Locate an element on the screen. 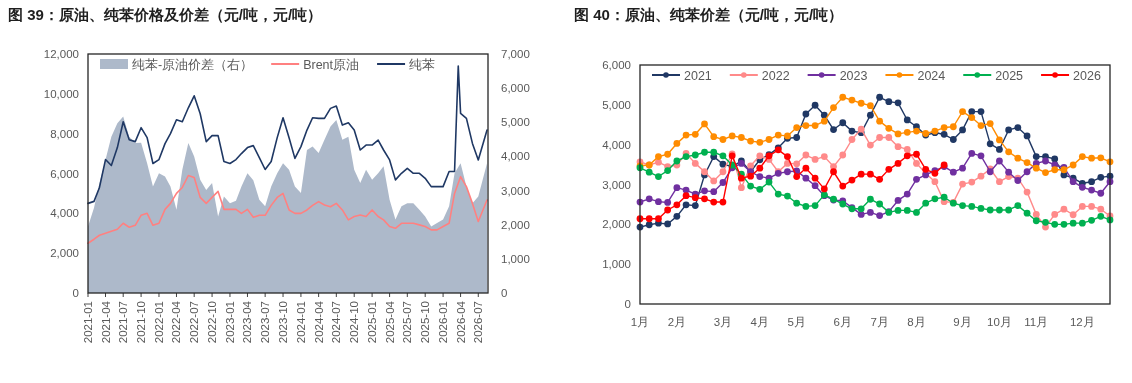 This screenshot has width=1132, height=383. y-tick-label: 10,000 is located at coordinates (61, 93).